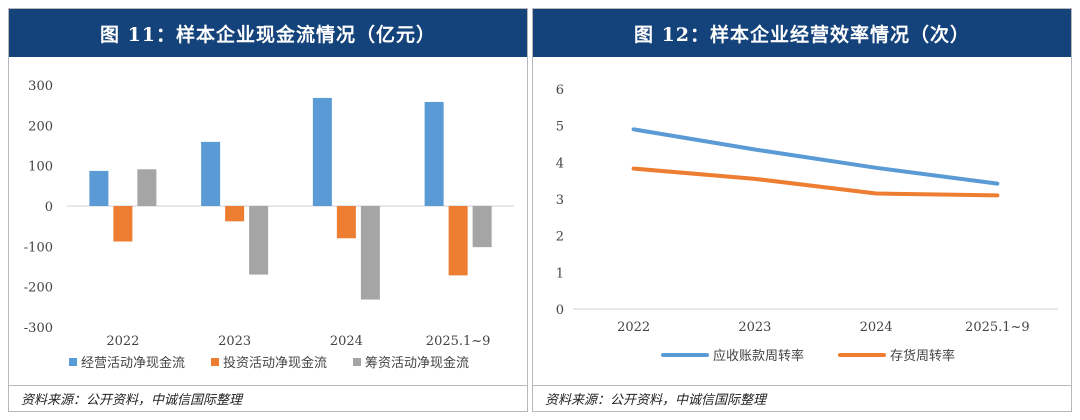  Describe the element at coordinates (560, 200) in the screenshot. I see `y-tick-label: 3` at that location.